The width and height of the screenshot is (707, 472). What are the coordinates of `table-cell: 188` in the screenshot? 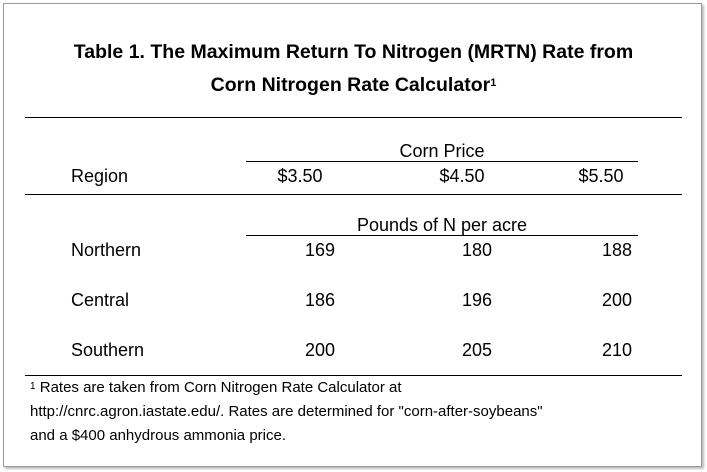 It's located at (617, 250).